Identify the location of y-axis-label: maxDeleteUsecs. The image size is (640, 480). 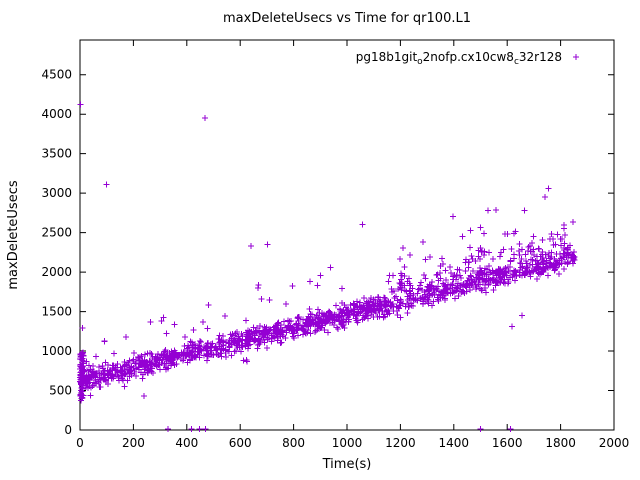
(13, 234).